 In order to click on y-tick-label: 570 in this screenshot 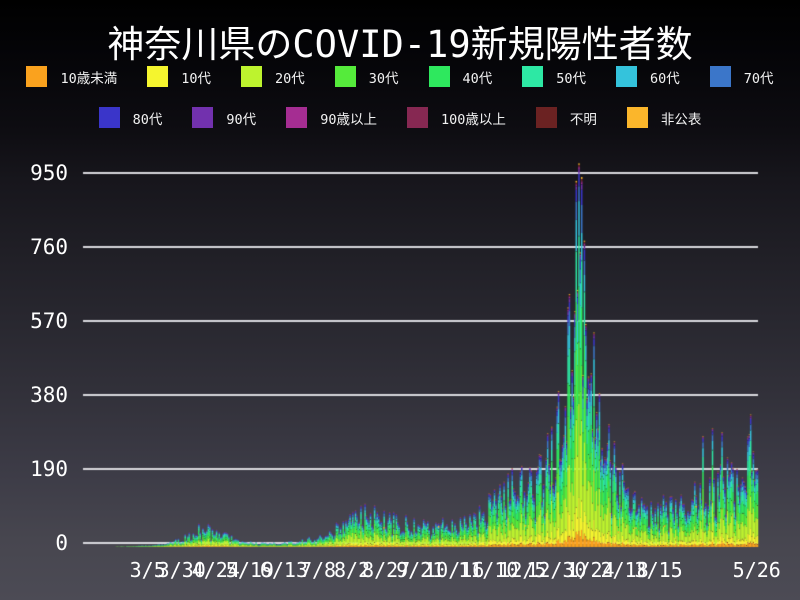, I will do `click(49, 321)`.